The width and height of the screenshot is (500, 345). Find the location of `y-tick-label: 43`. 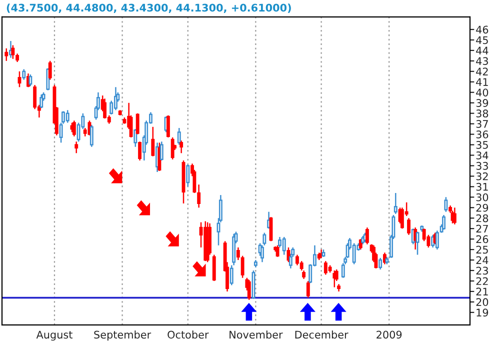

y-tick-label: 43 is located at coordinates (482, 61).